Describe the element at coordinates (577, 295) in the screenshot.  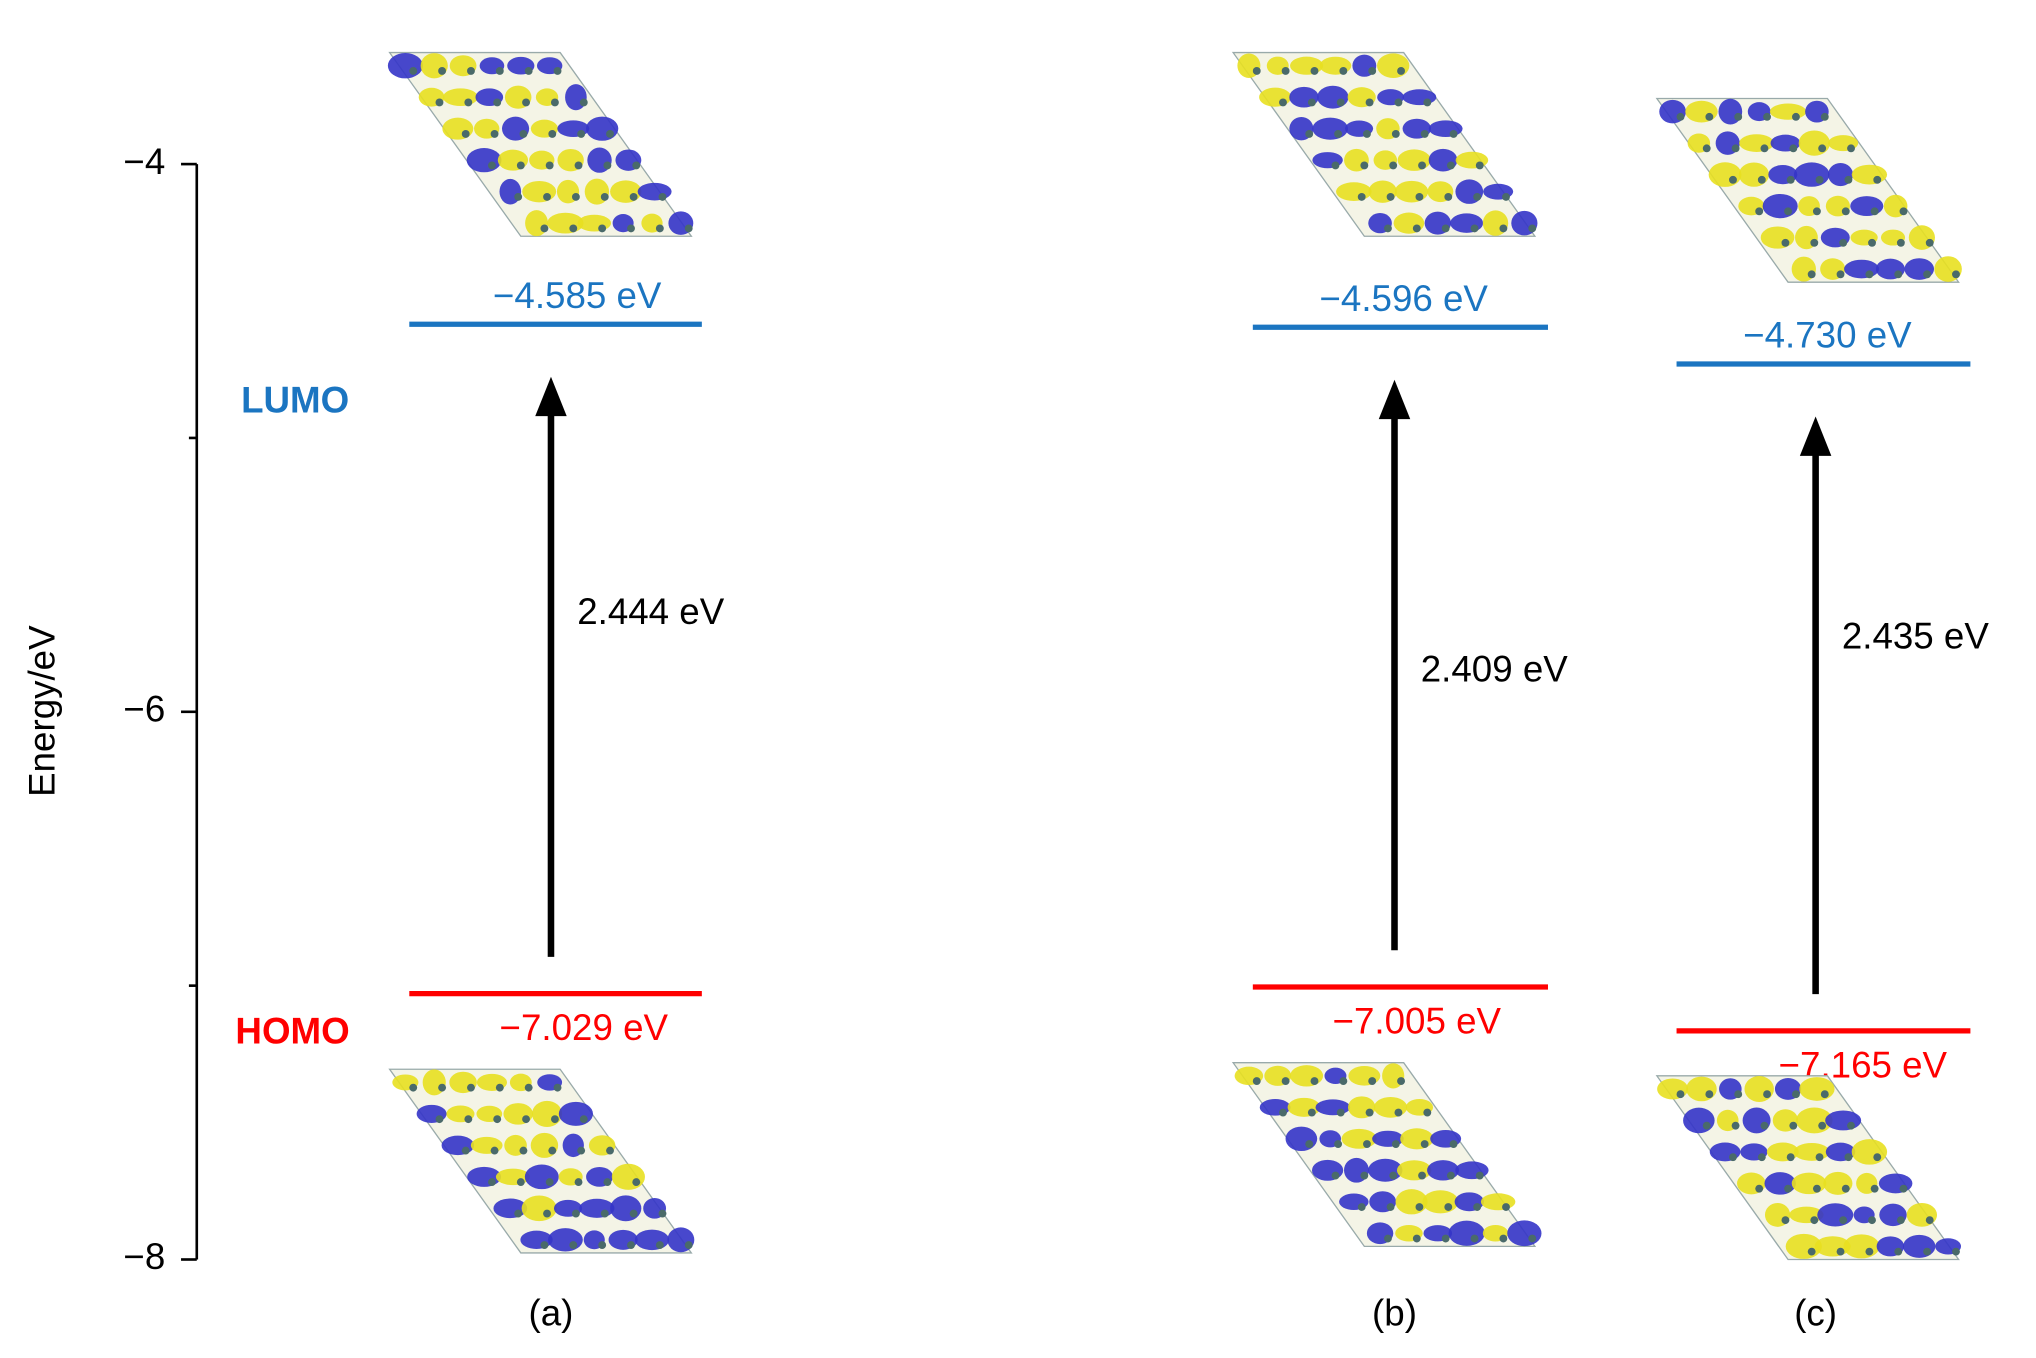
I see `lumo-value-label: −4.585 eV` at that location.